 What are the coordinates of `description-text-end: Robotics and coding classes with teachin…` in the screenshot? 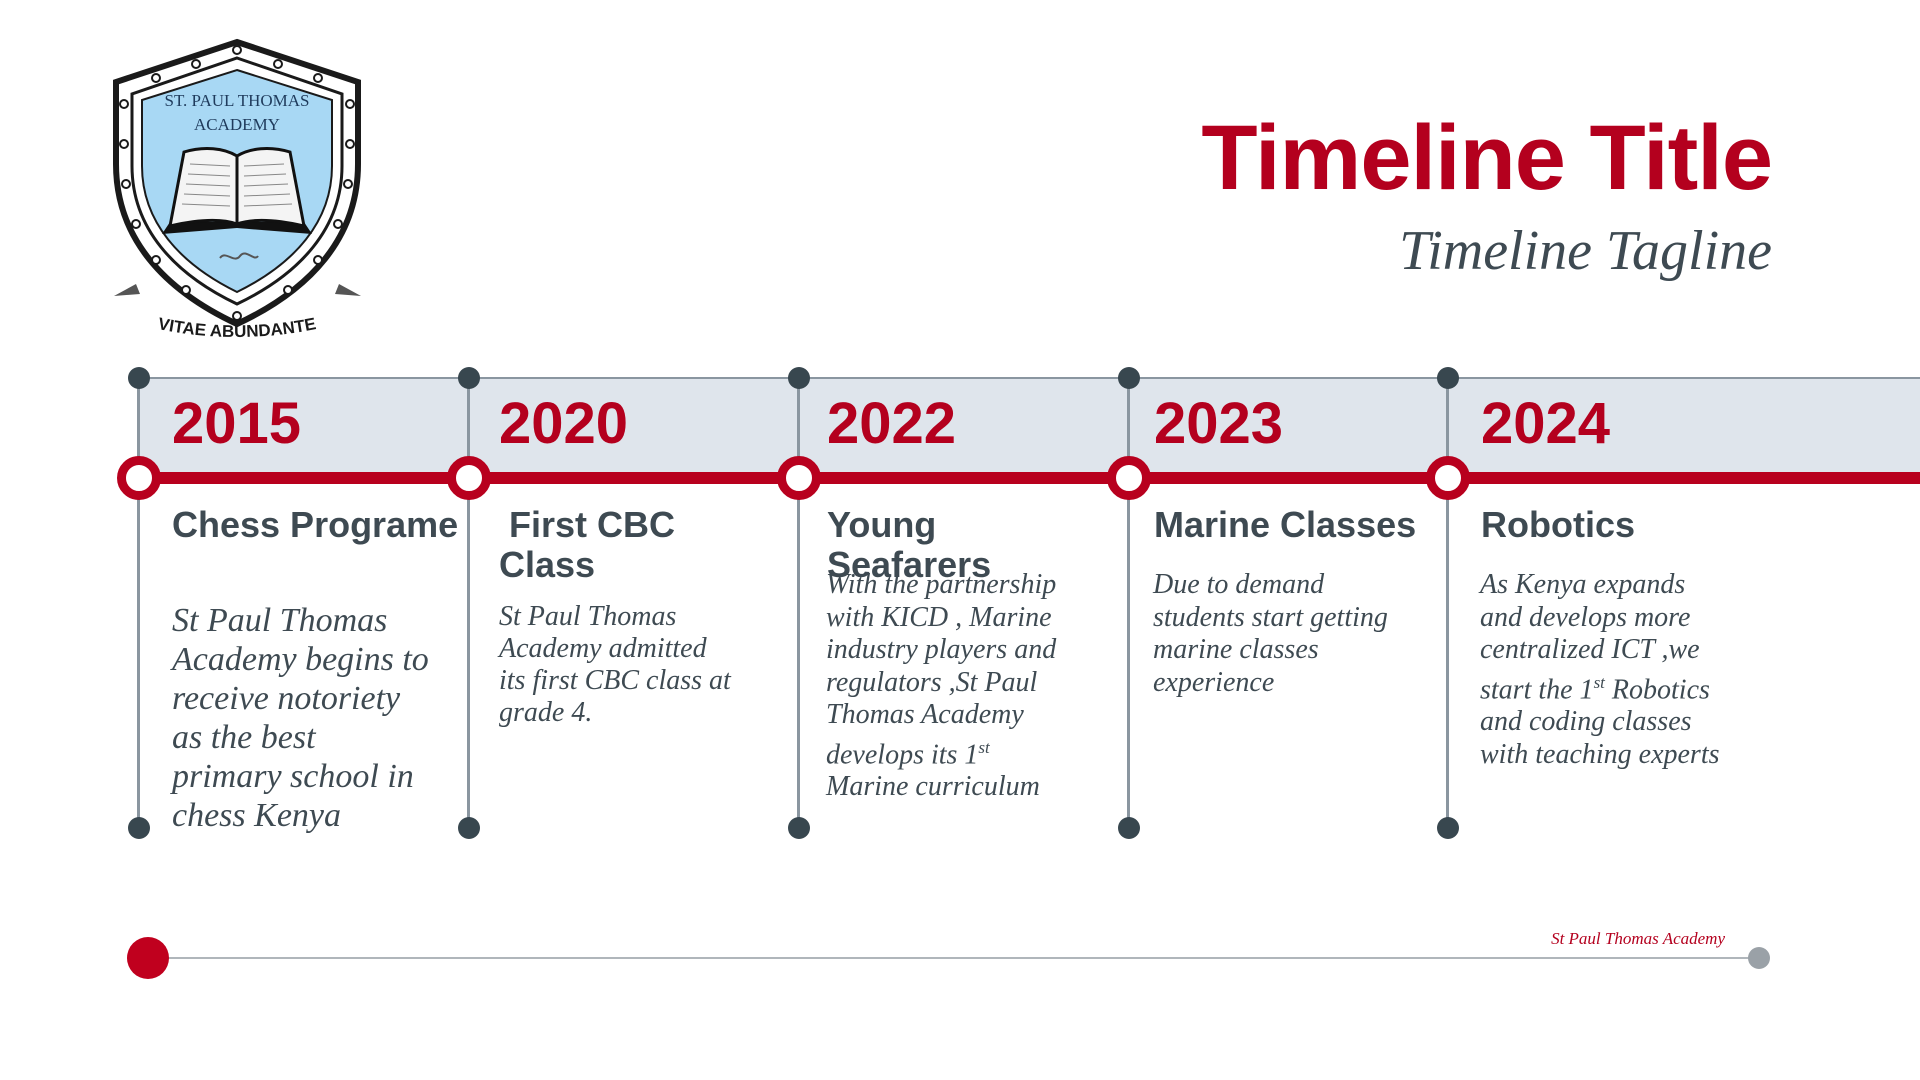 It's located at (1600, 721).